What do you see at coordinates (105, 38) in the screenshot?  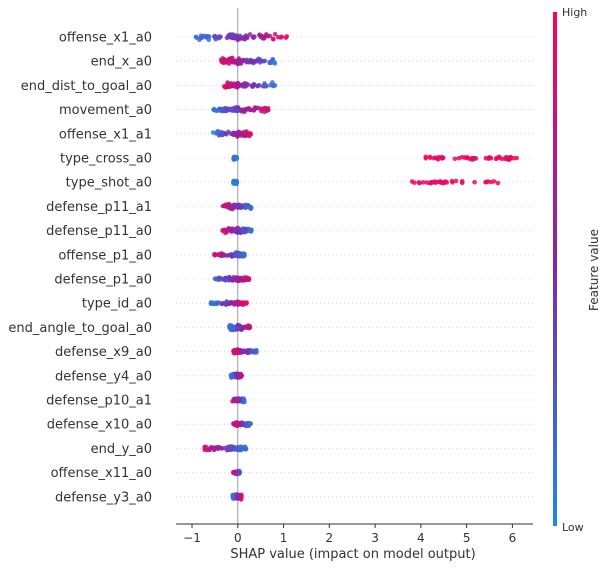 I see `feature-label: offense_x1_a0` at bounding box center [105, 38].